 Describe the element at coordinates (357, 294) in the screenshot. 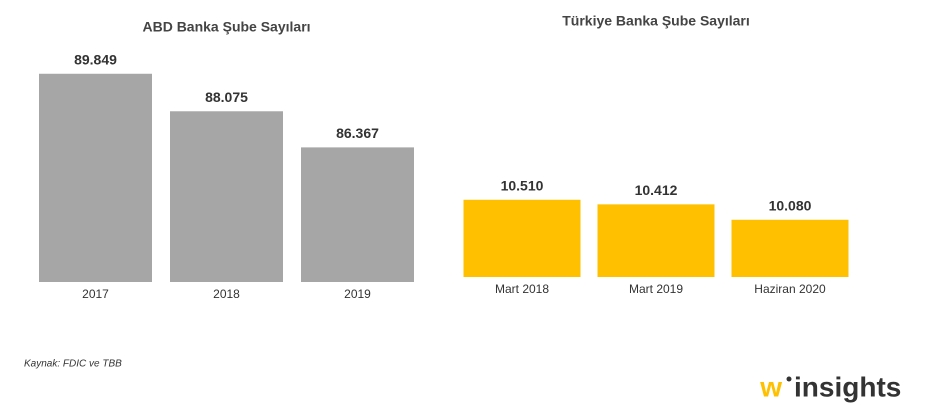

I see `x-tick-label: 2019` at that location.